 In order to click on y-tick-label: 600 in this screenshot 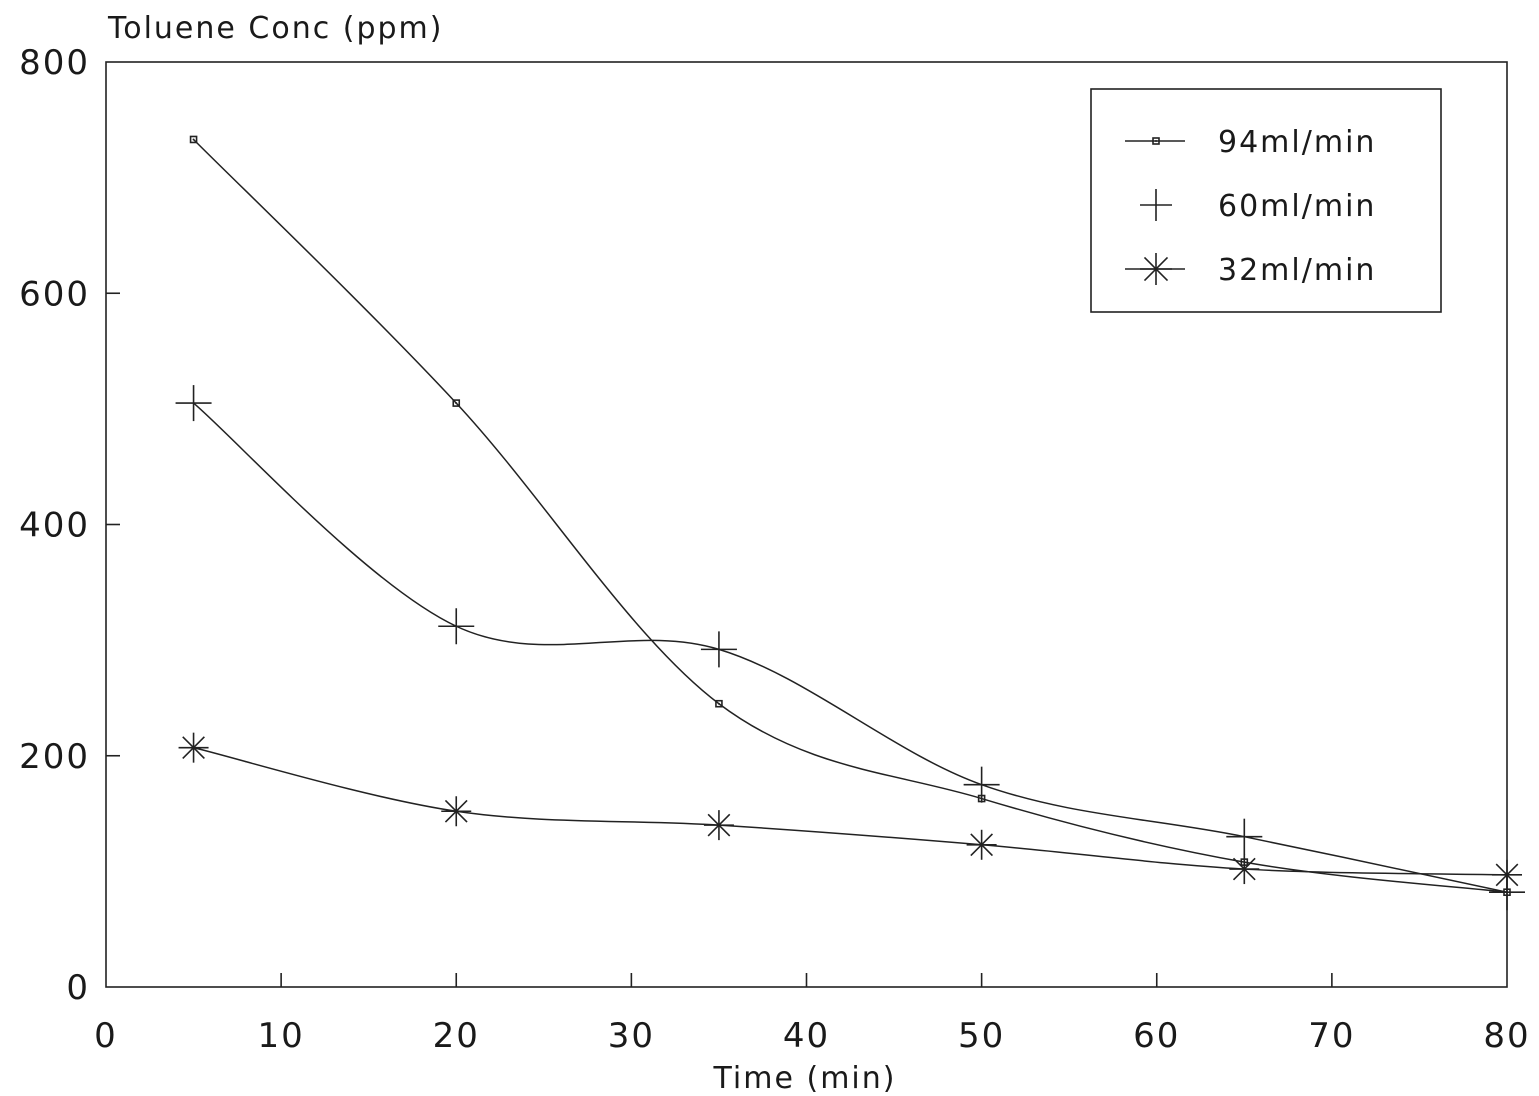, I will do `click(54, 294)`.